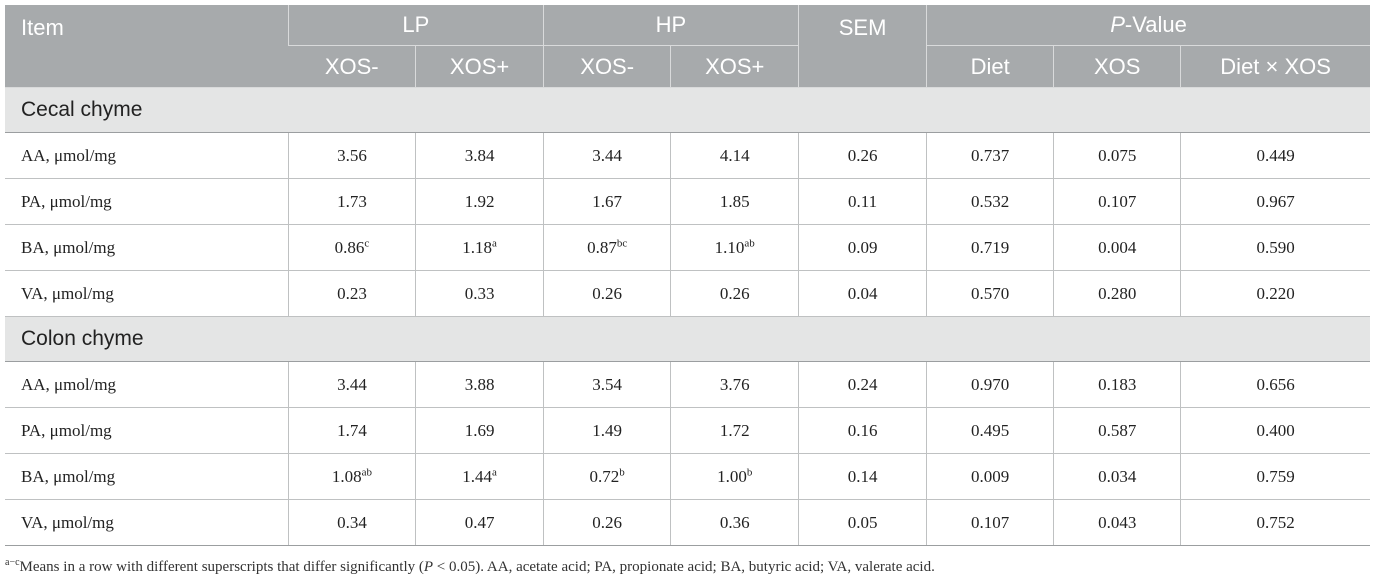  I want to click on cell-lp-xos-plus: 1.18a, so click(479, 247).